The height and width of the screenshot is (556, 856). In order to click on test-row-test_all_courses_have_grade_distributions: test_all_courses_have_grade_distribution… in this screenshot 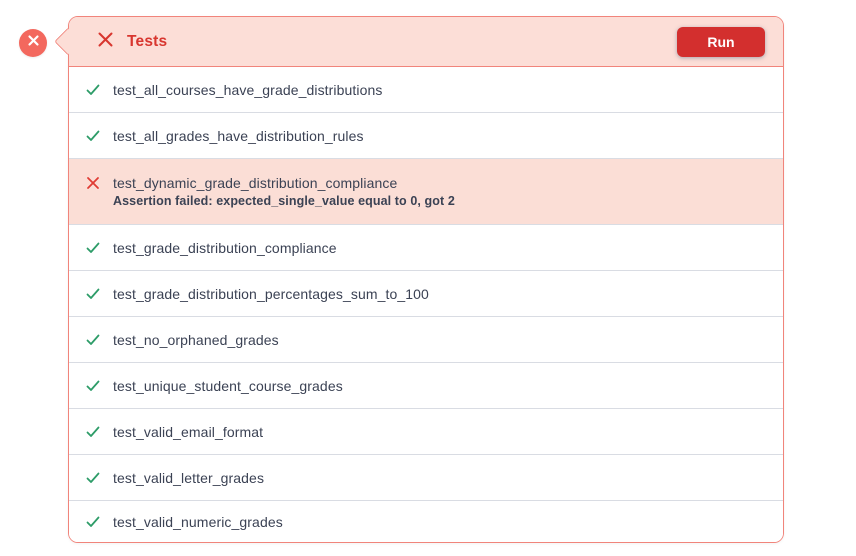, I will do `click(426, 90)`.